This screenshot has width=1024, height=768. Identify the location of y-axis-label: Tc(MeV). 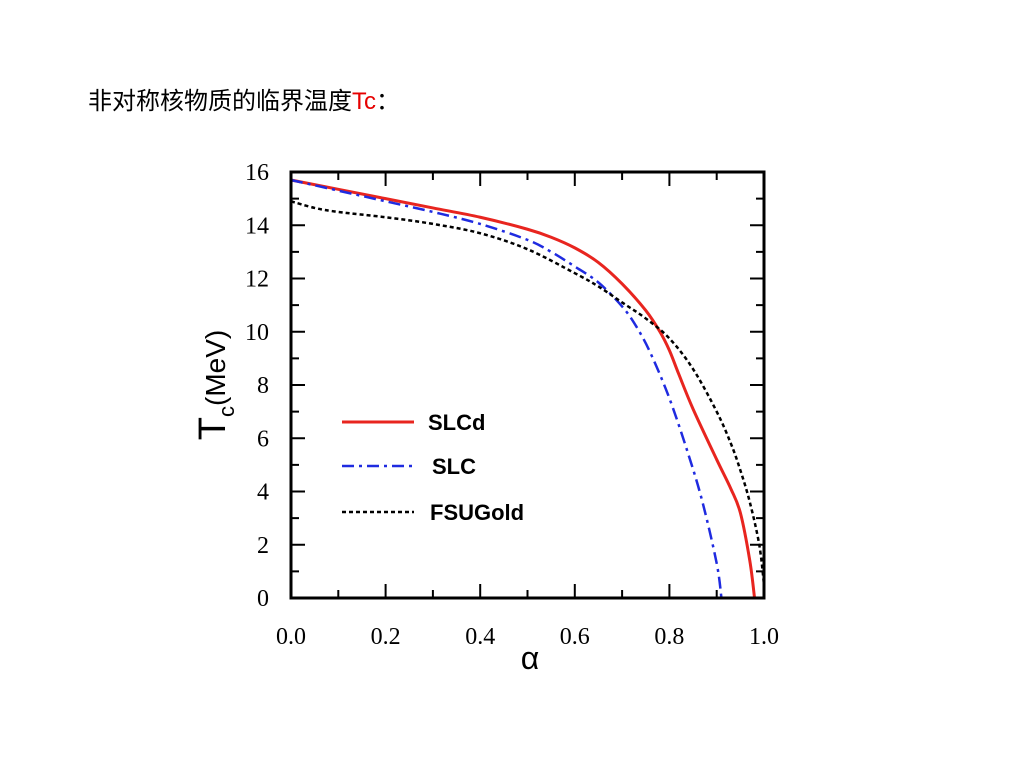
(215, 385).